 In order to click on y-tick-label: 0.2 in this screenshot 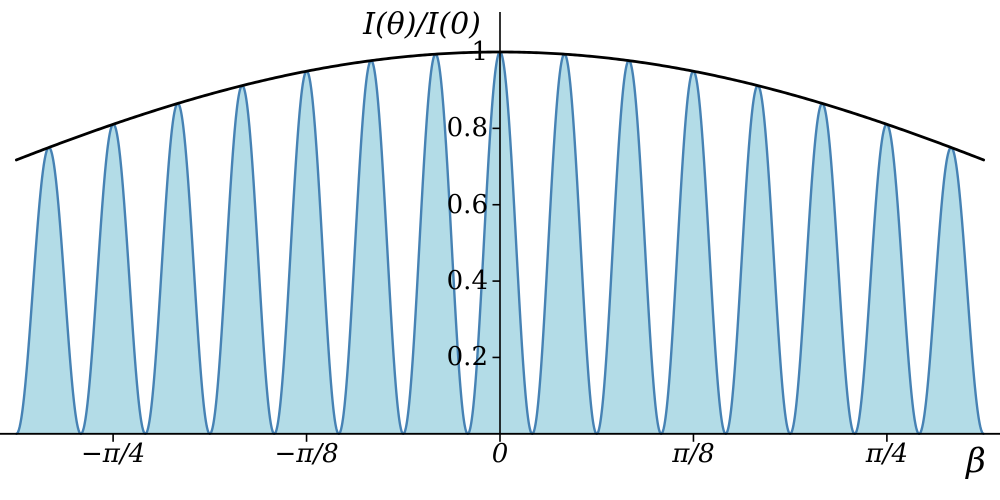, I will do `click(467, 357)`.